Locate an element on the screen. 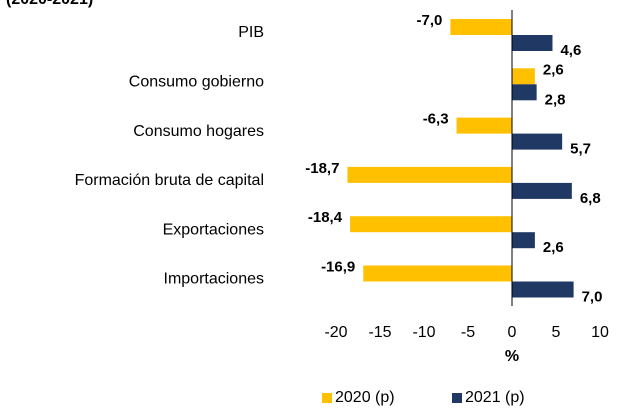 Image resolution: width=620 pixels, height=408 pixels. legend-label: 2020 (p) is located at coordinates (365, 397).